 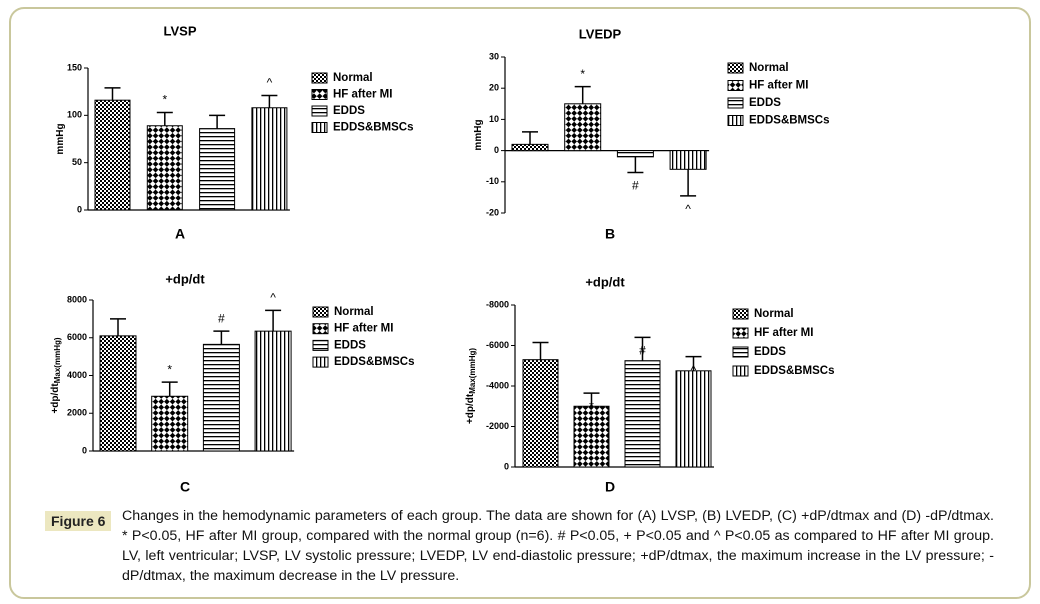 What do you see at coordinates (77, 337) in the screenshot?
I see `y-tick-label: 6000` at bounding box center [77, 337].